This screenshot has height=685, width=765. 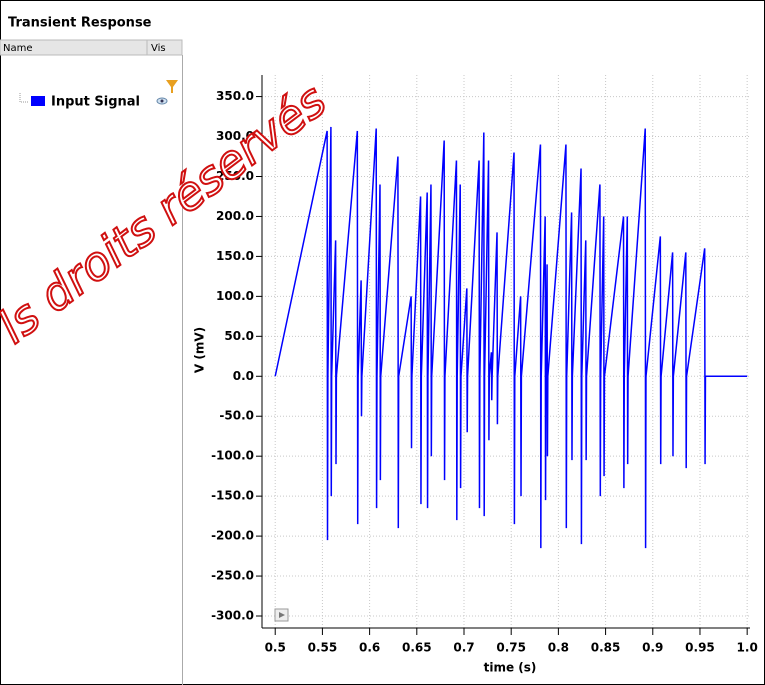 I want to click on legend-swatch, so click(x=38, y=101).